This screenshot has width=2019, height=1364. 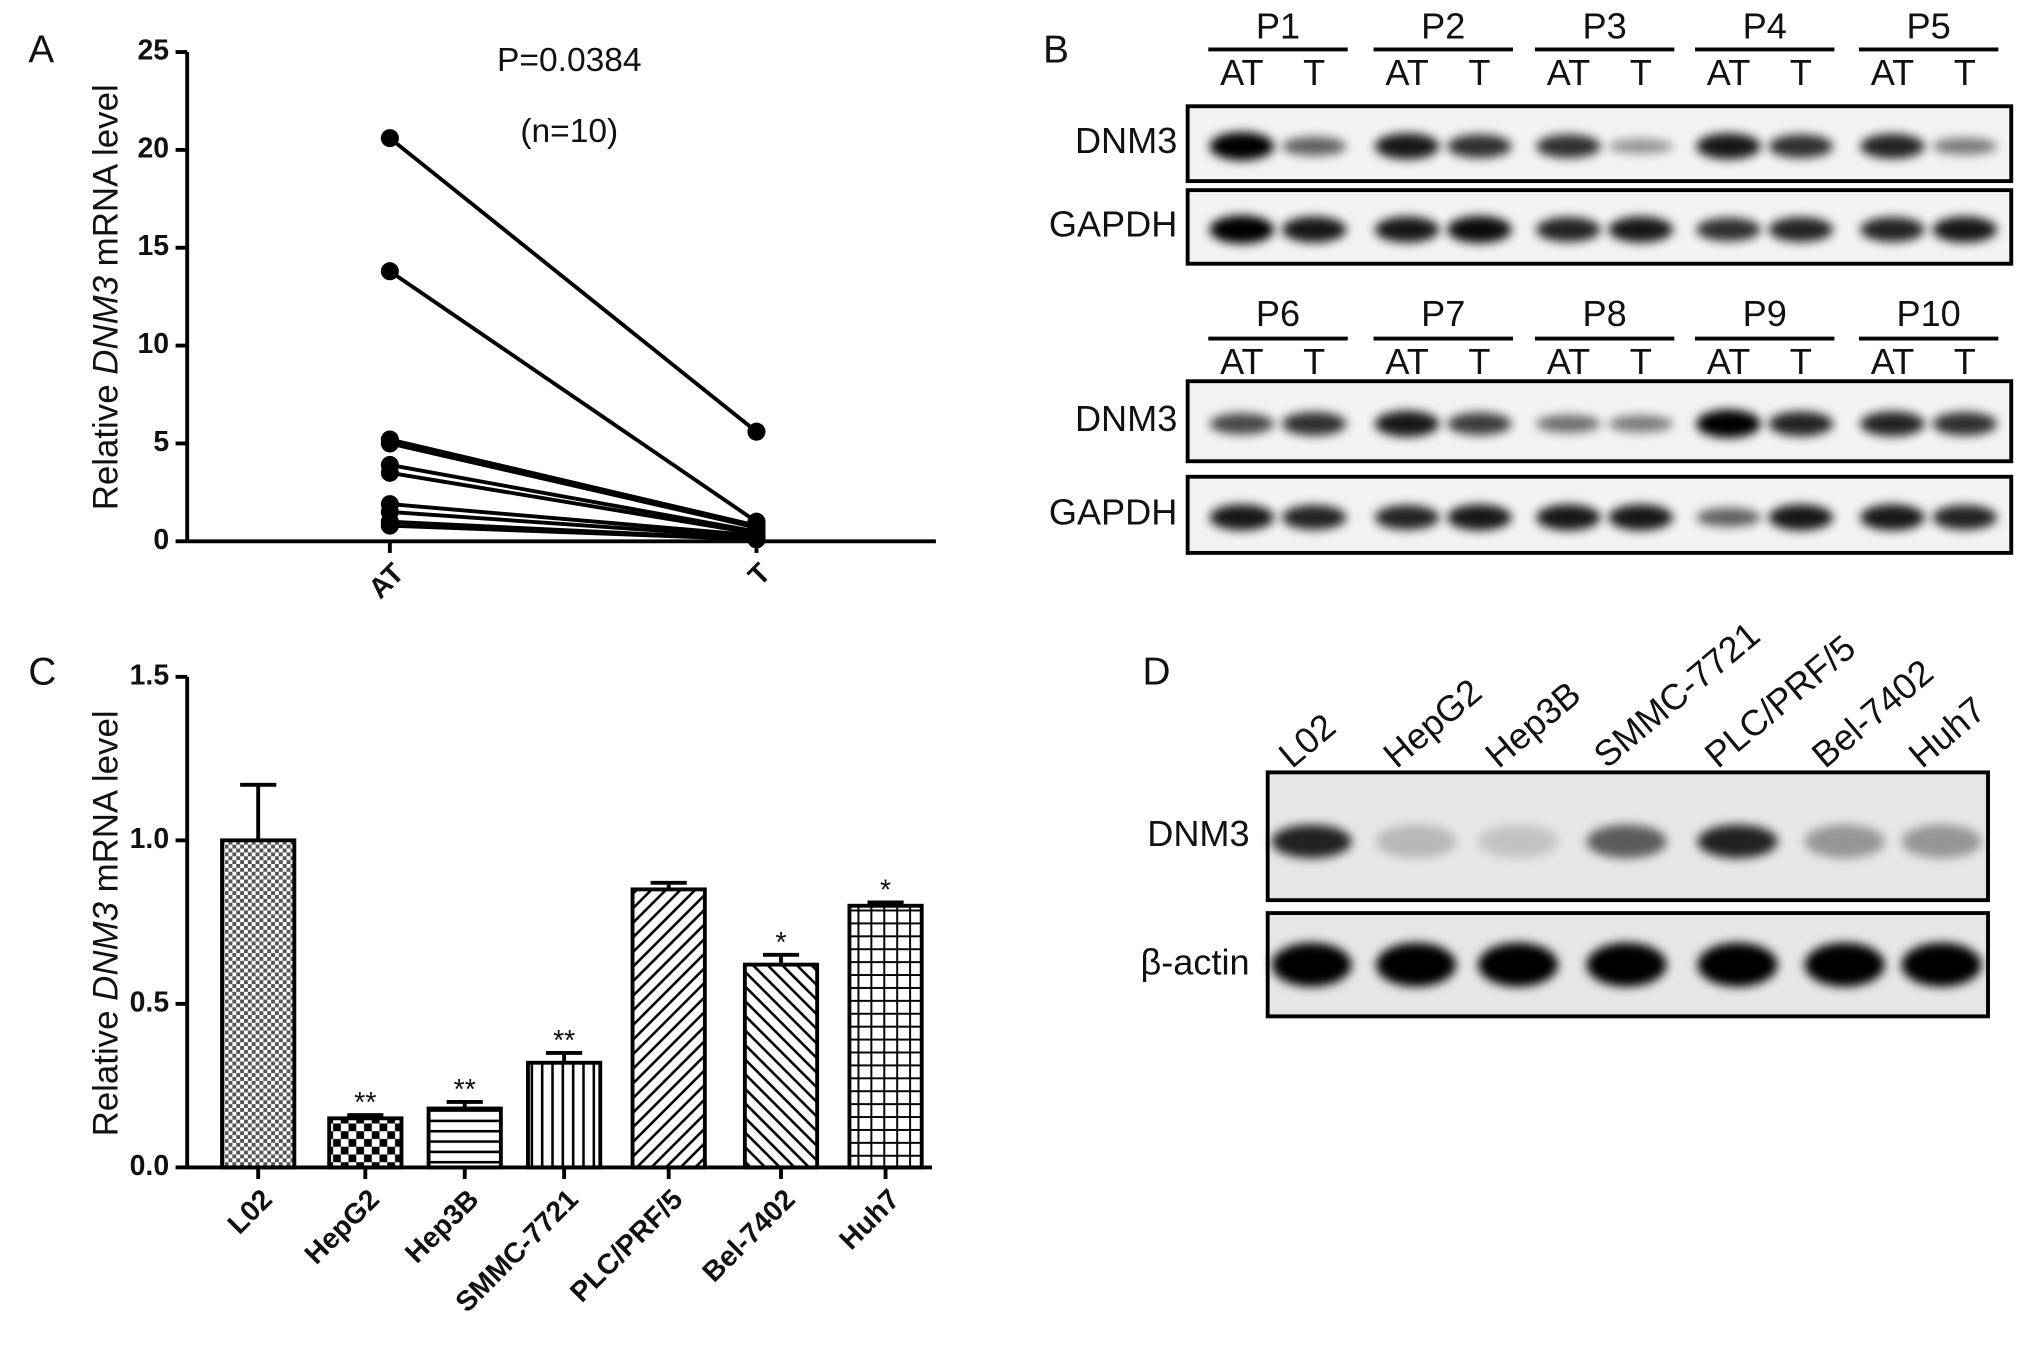 What do you see at coordinates (1278, 25) in the screenshot?
I see `patient-label: P1` at bounding box center [1278, 25].